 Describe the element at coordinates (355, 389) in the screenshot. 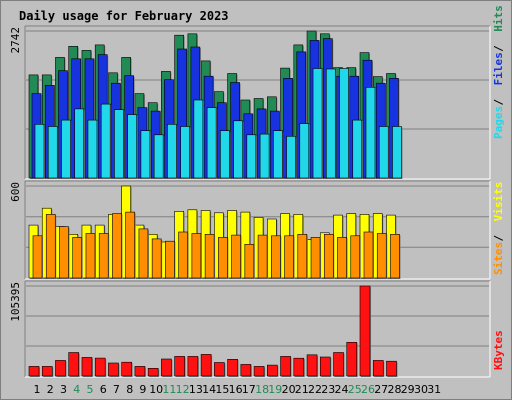

I see `x-tick-label: 25` at that location.